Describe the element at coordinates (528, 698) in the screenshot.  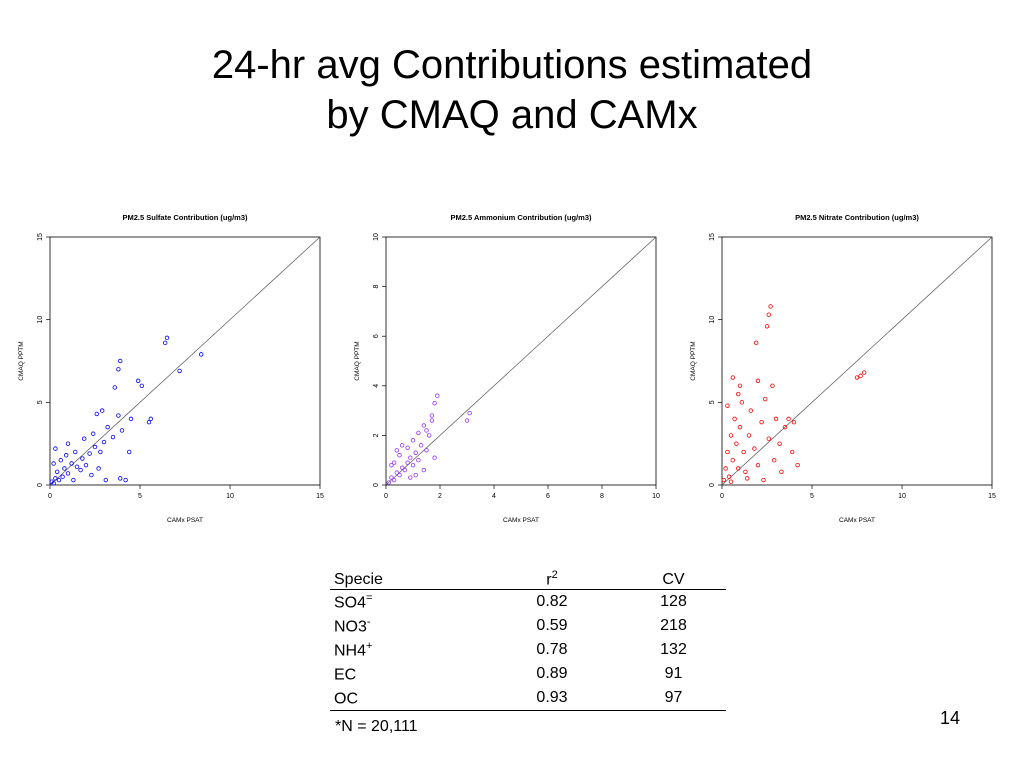
I see `table-row: OC 0.93 97` at that location.